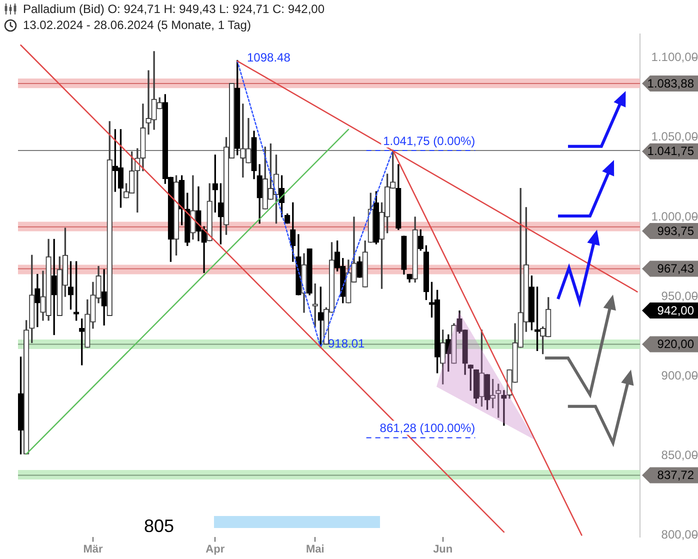 Image resolution: width=698 pixels, height=559 pixels. What do you see at coordinates (679, 535) in the screenshot?
I see `y-tick-label: 800,00` at bounding box center [679, 535].